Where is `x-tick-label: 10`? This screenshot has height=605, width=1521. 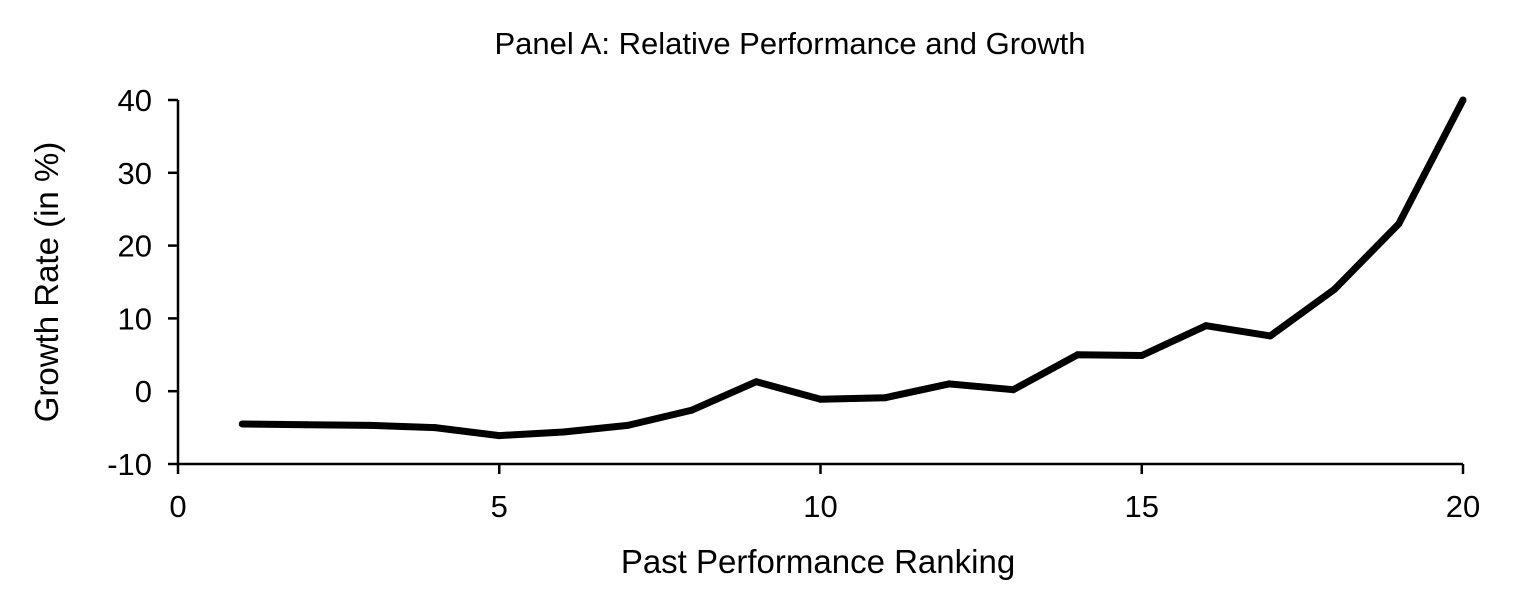
x-tick-label: 10 is located at coordinates (820, 506).